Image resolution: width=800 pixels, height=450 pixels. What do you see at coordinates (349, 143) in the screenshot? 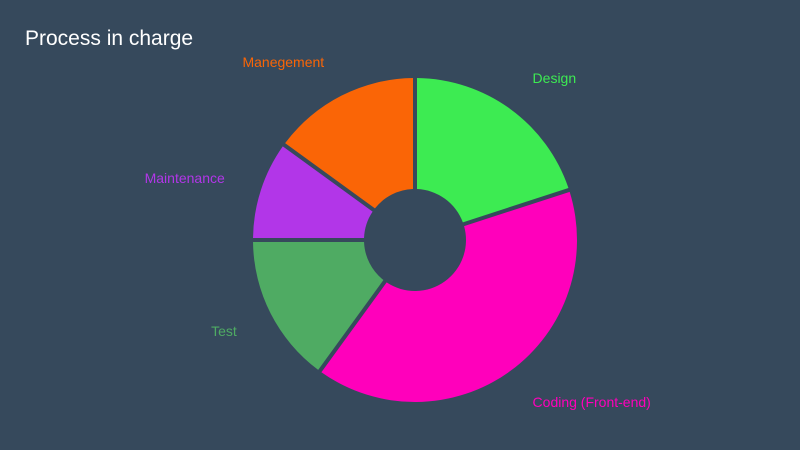
I see `slice-manegement` at bounding box center [349, 143].